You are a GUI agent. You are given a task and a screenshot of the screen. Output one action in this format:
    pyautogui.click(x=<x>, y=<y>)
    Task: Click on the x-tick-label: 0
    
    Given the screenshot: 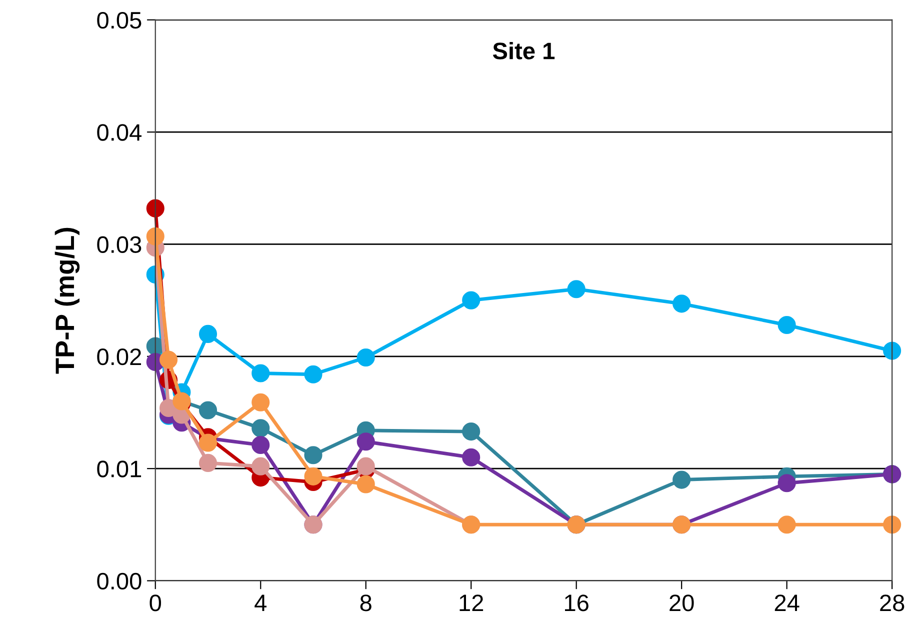 What is the action you would take?
    pyautogui.click(x=156, y=603)
    